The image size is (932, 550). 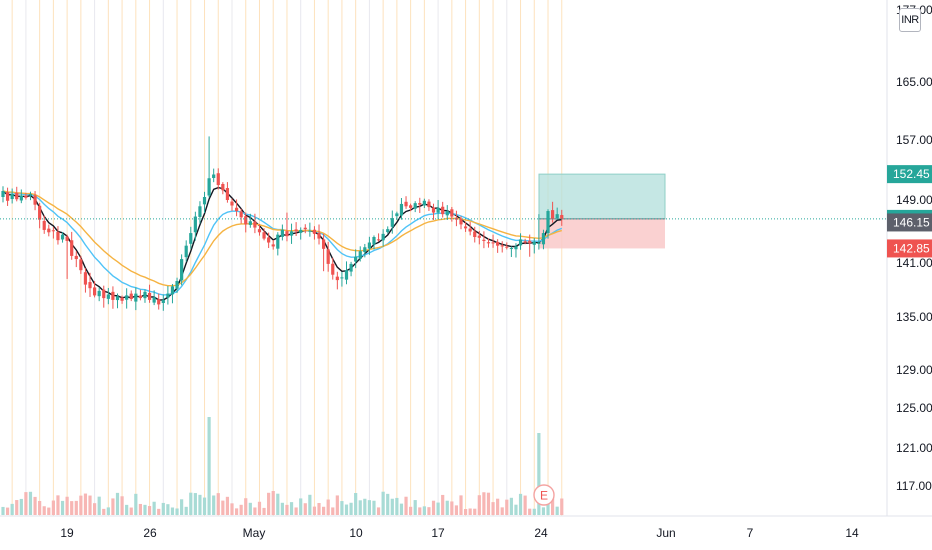 What do you see at coordinates (602, 196) in the screenshot?
I see `profit-zone` at bounding box center [602, 196].